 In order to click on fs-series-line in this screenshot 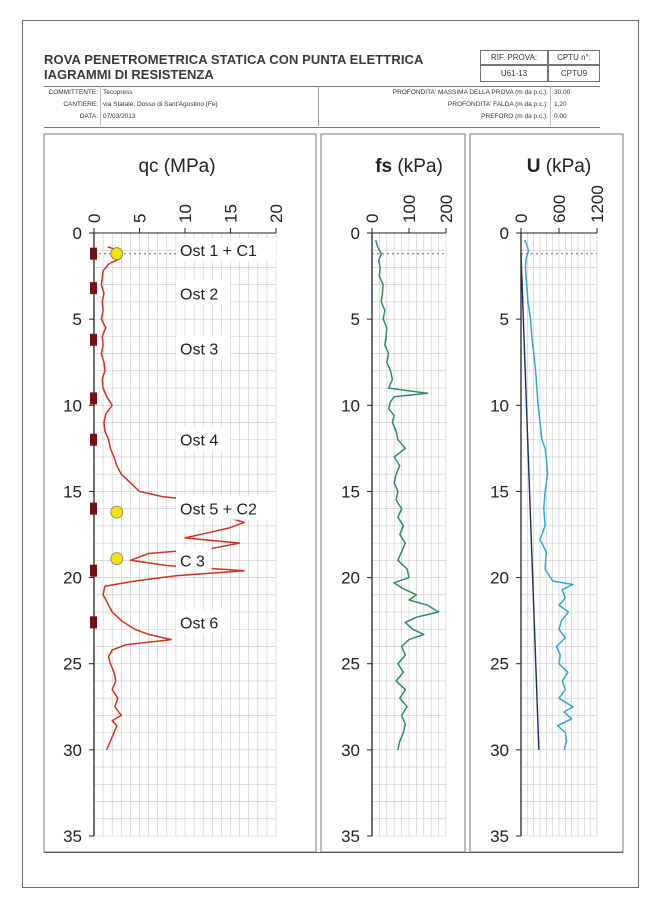, I will do `click(407, 495)`.